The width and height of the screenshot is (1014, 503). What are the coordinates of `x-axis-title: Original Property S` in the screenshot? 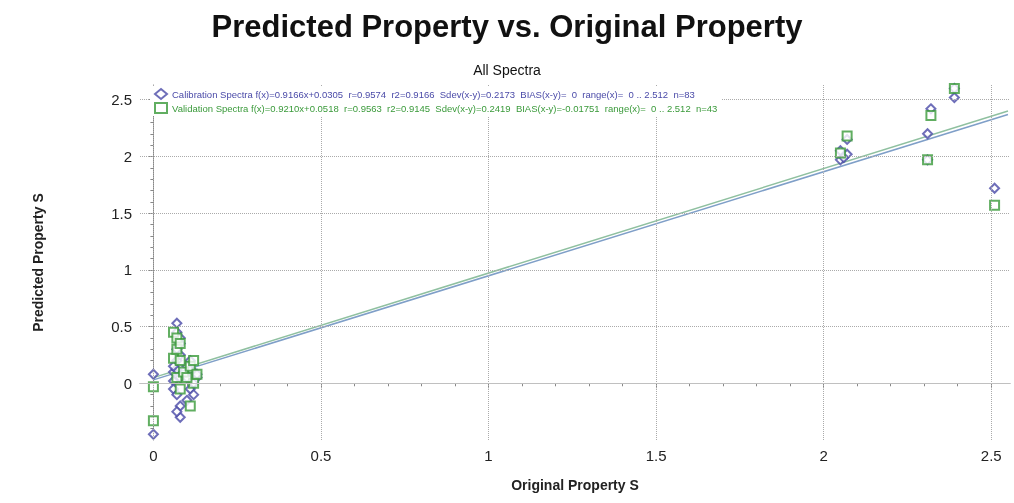 It's located at (575, 485).